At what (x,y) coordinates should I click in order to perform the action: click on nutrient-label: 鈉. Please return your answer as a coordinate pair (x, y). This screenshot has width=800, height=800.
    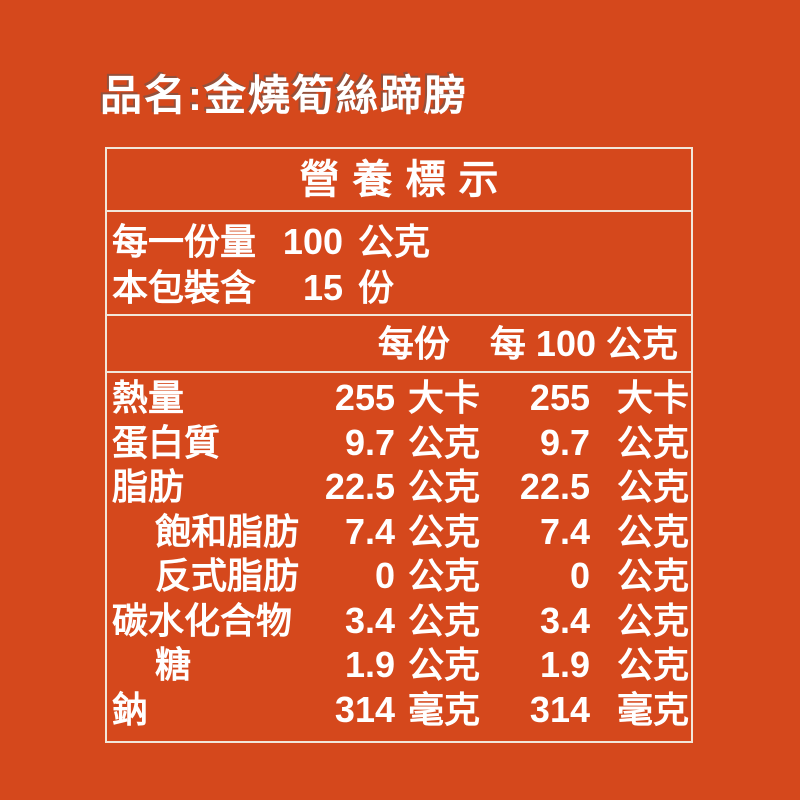
    Looking at the image, I should click on (130, 709).